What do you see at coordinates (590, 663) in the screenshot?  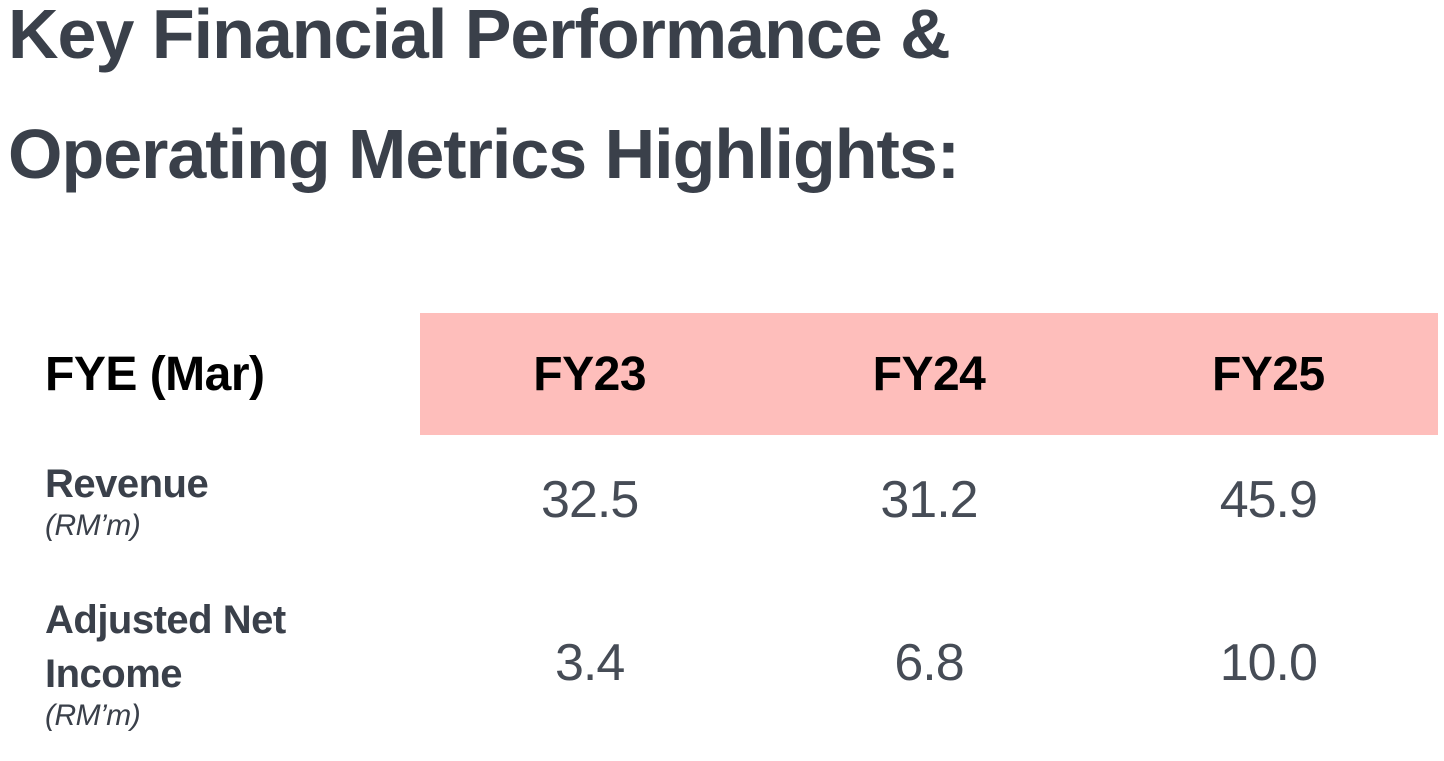 I see `value-adjusted-net-income-fy23: 3.4` at bounding box center [590, 663].